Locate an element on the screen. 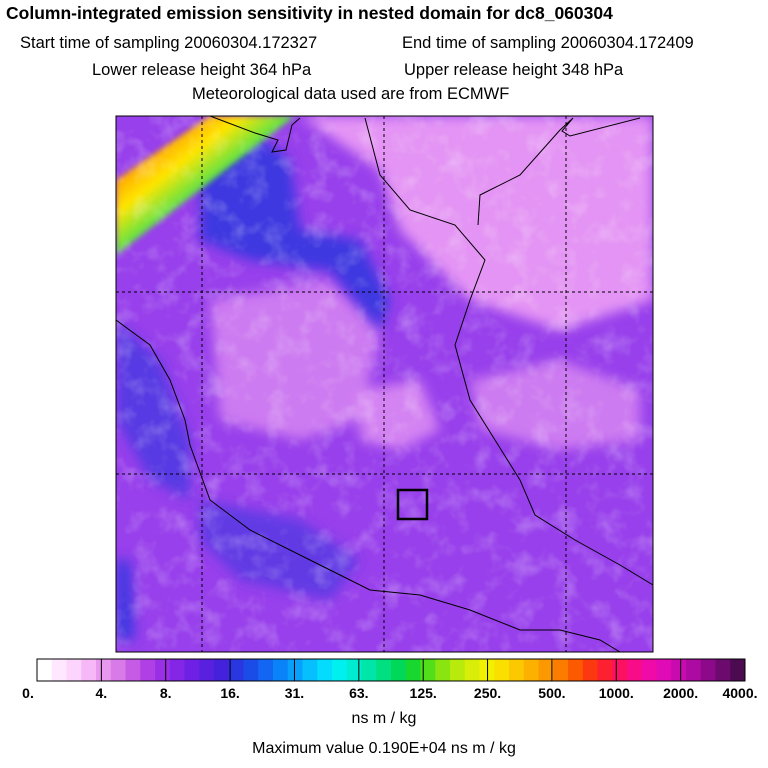 This screenshot has width=768, height=768. border-north is located at coordinates (255, 134).